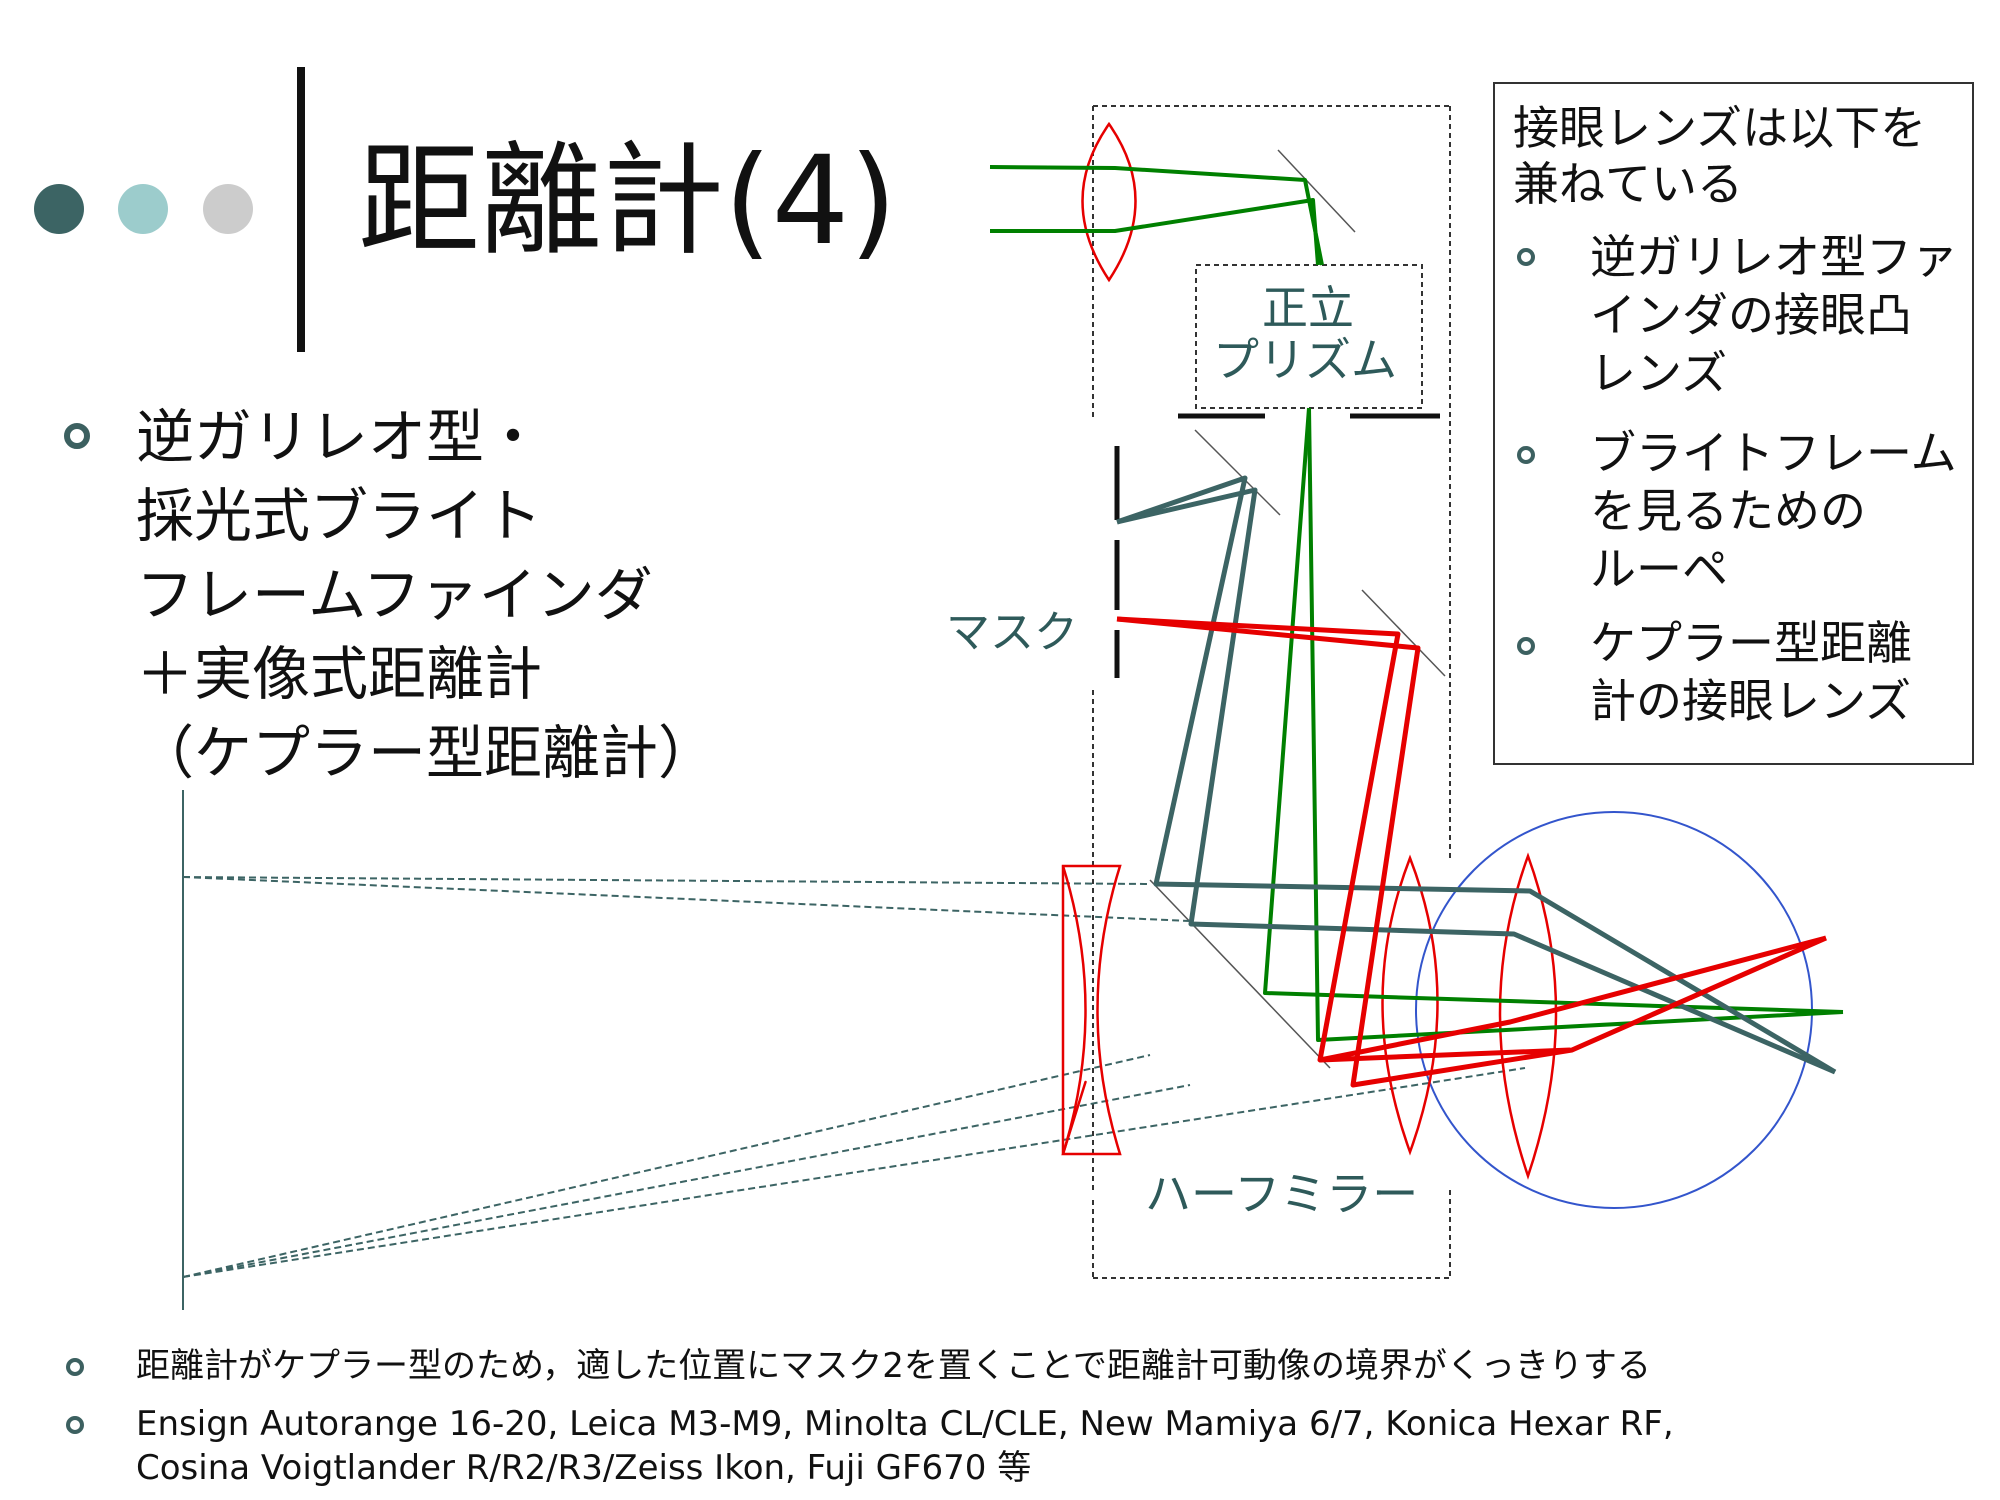 The height and width of the screenshot is (1500, 2000). Describe the element at coordinates (394, 595) in the screenshot. I see `main-line-3: フレームファインダ` at that location.